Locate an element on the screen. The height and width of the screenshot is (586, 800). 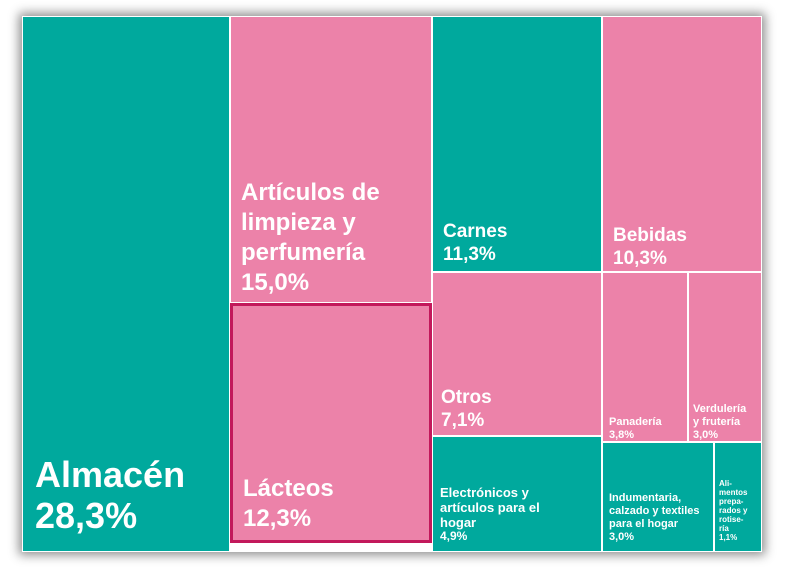
tile-value: 10,3% is located at coordinates (640, 258).